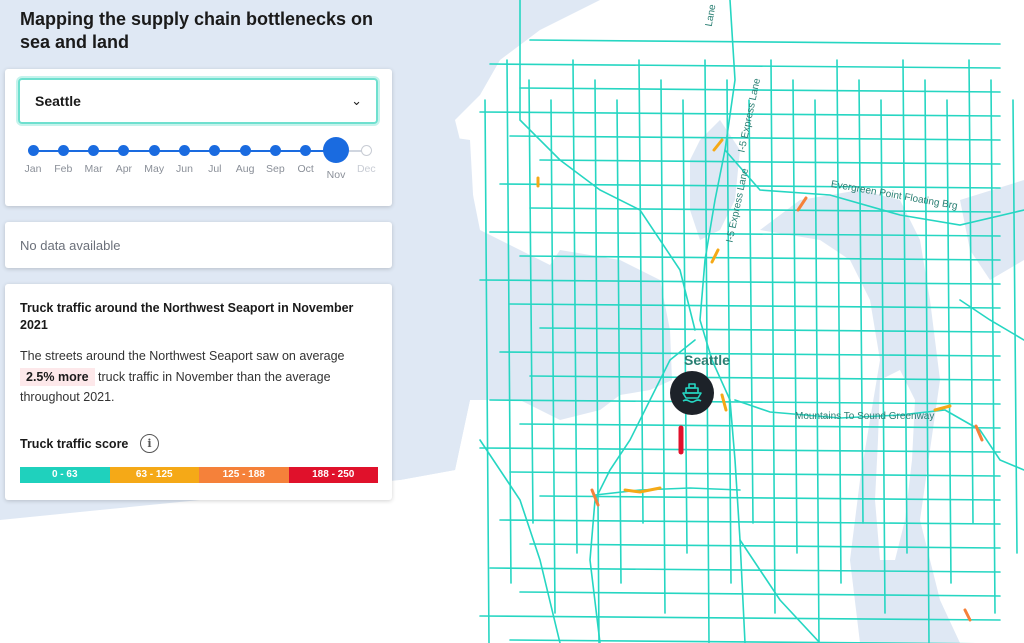 The height and width of the screenshot is (643, 1024). I want to click on legend-segment: 0 - 63, so click(65, 475).